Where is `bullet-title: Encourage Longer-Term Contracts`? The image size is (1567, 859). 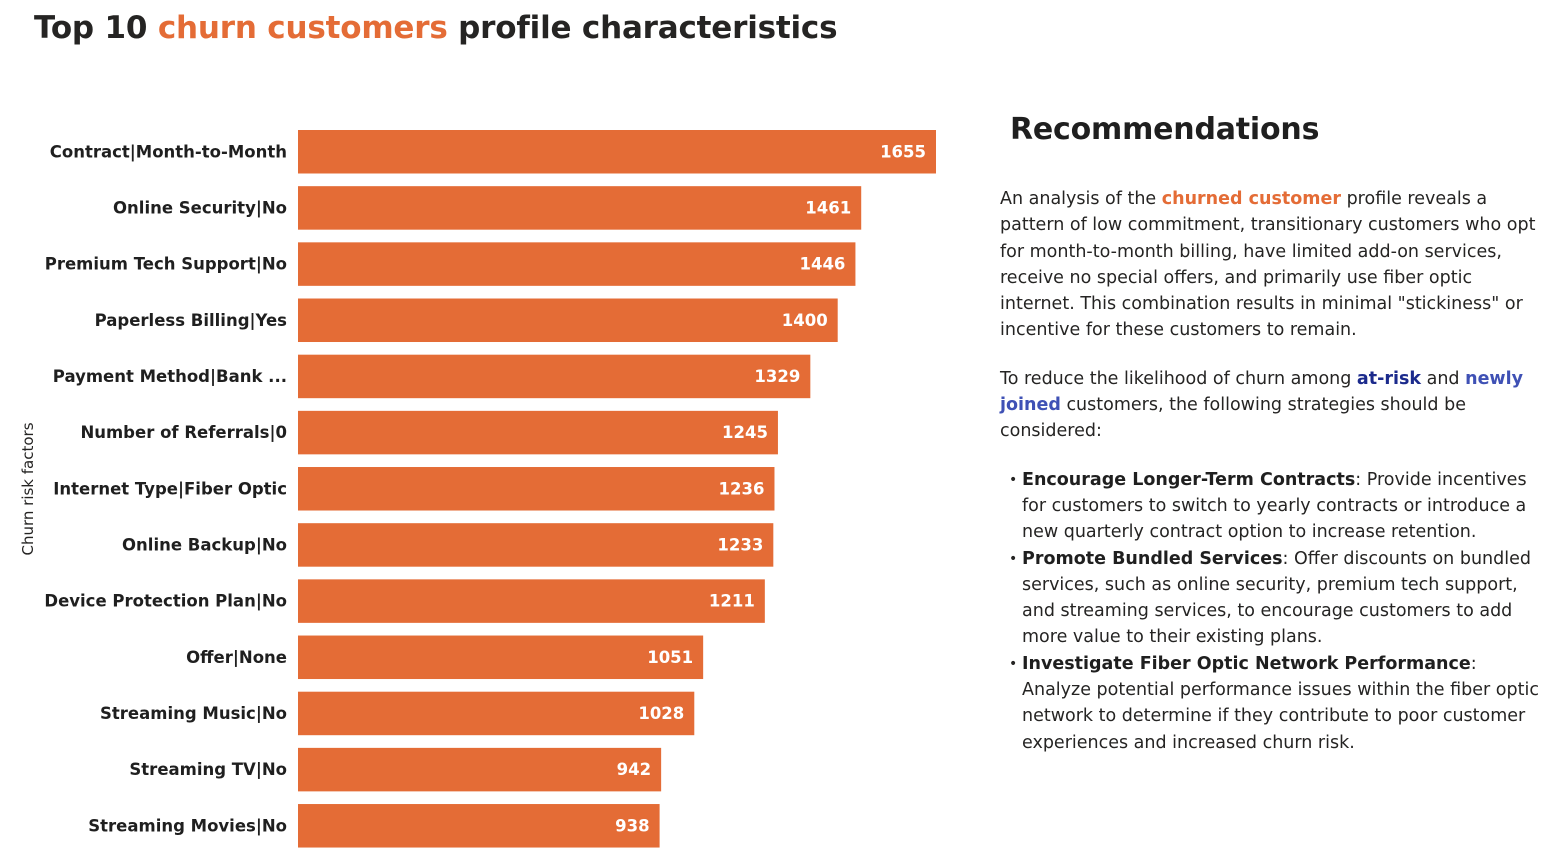 bullet-title: Encourage Longer-Term Contracts is located at coordinates (1189, 479).